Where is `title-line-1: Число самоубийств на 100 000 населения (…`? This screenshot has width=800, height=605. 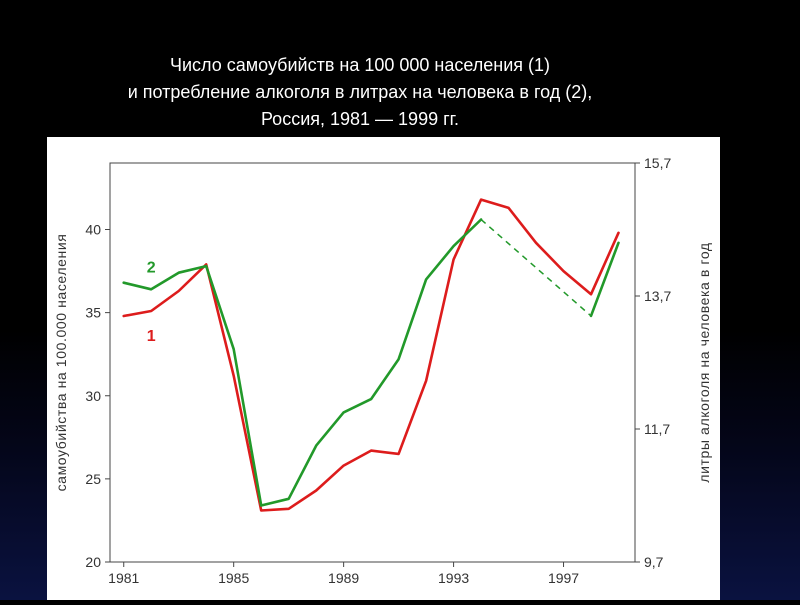 title-line-1: Число самоубийств на 100 000 населения (… is located at coordinates (360, 65).